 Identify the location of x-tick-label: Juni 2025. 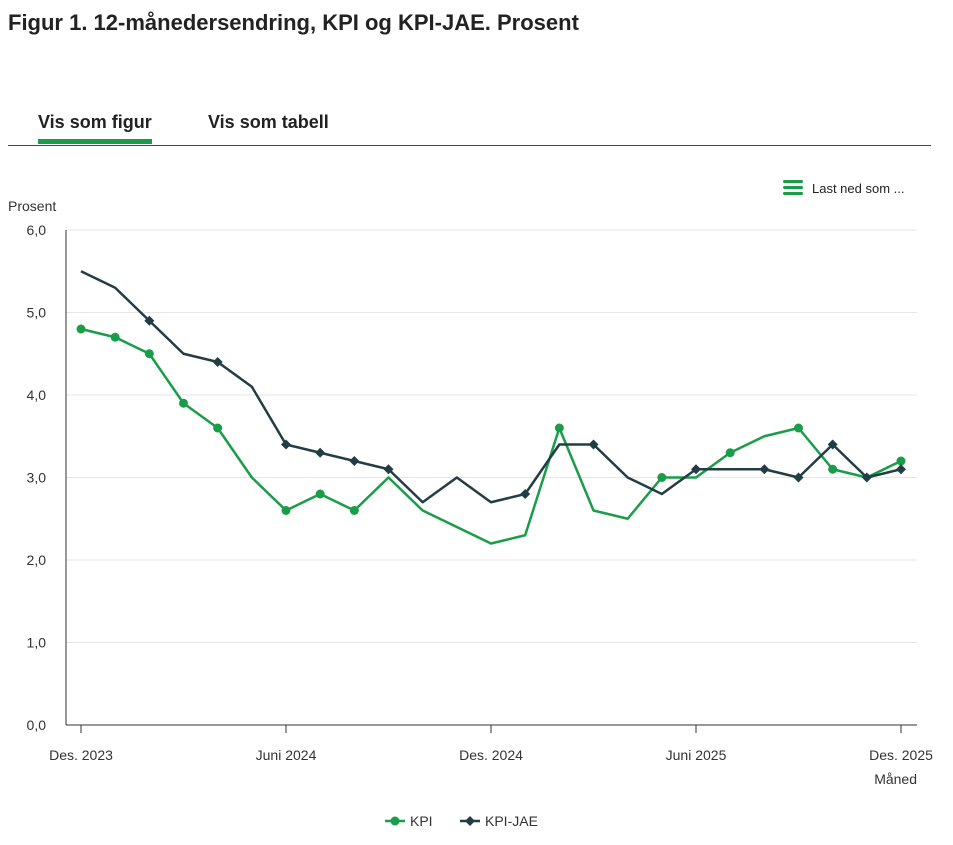
(696, 755).